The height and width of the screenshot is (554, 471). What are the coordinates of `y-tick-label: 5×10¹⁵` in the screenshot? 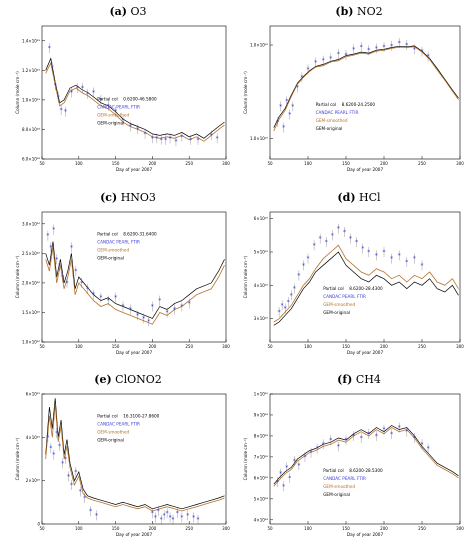 It's located at (261, 252).